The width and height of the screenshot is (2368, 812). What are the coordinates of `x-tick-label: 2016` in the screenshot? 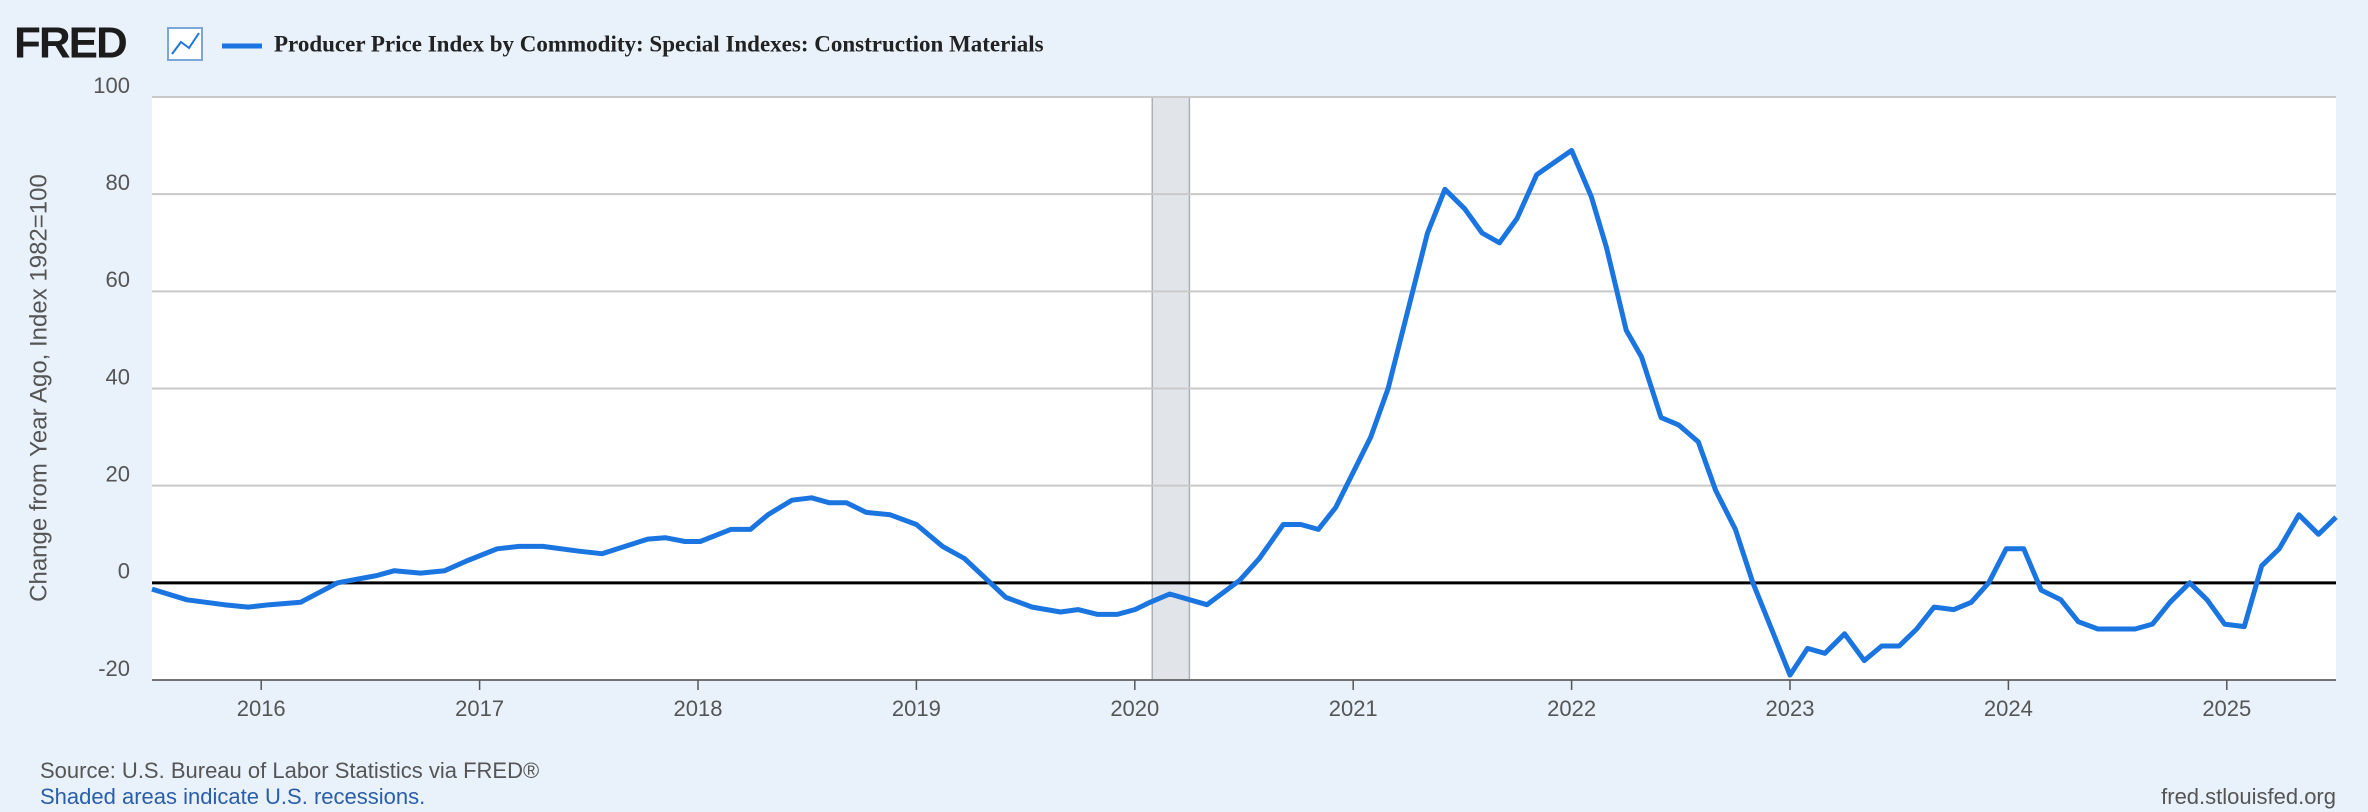 It's located at (261, 708).